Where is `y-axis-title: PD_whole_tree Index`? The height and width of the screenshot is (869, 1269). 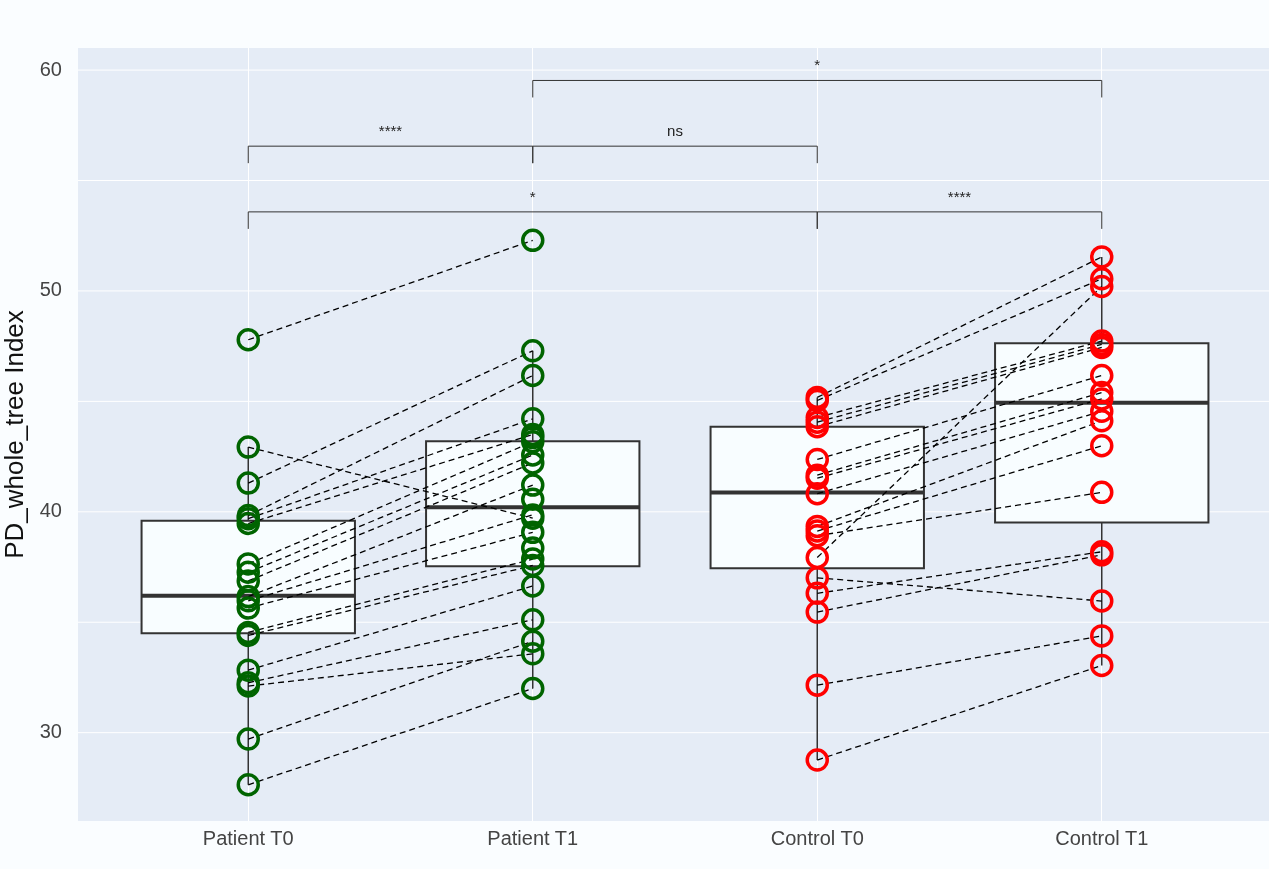
y-axis-title: PD_whole_tree Index is located at coordinates (14, 434).